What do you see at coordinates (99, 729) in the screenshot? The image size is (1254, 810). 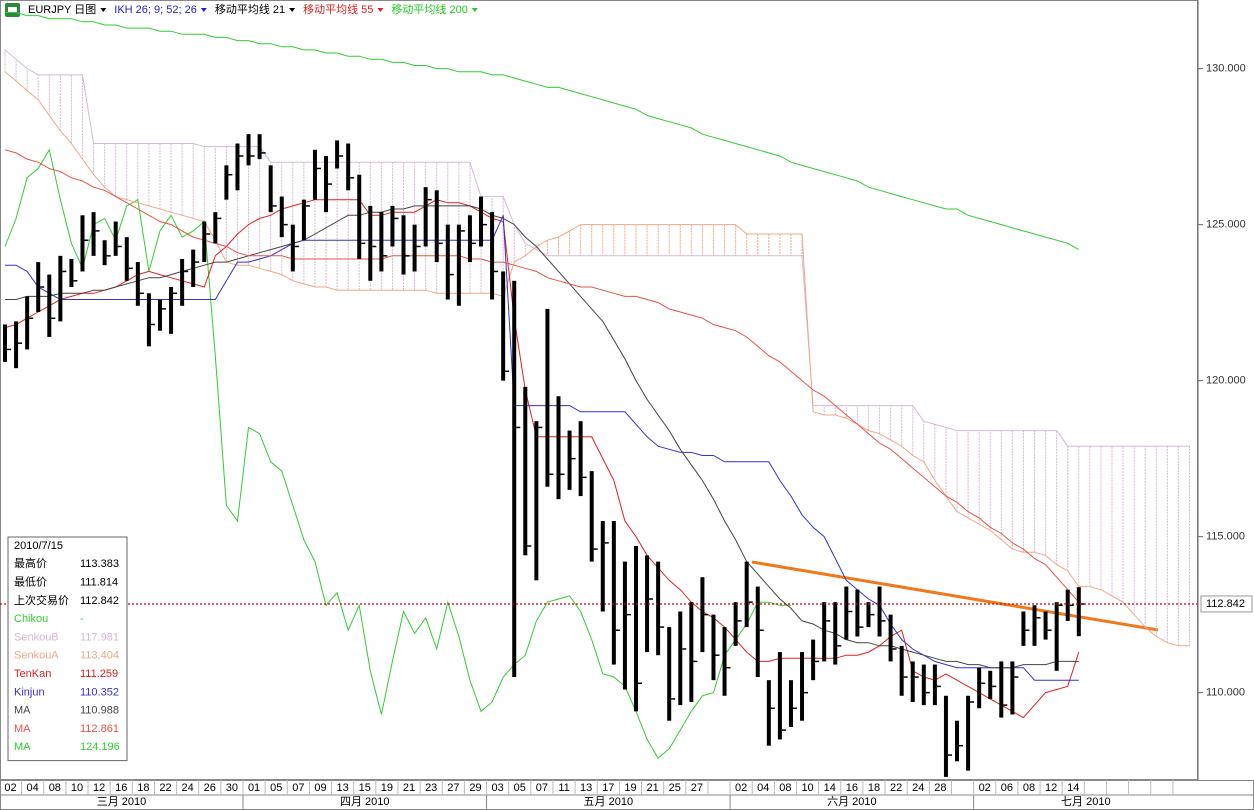 I see `info-series-value: 112.861` at bounding box center [99, 729].